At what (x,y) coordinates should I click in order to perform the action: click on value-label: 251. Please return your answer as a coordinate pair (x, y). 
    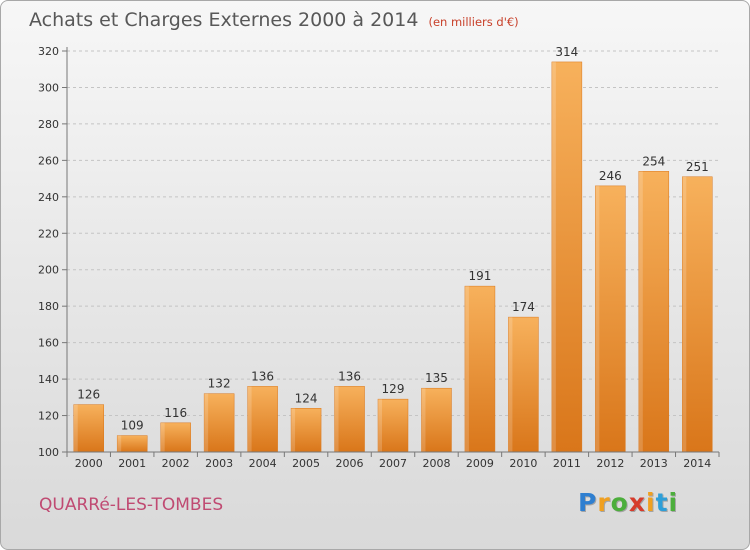
    Looking at the image, I should click on (697, 167).